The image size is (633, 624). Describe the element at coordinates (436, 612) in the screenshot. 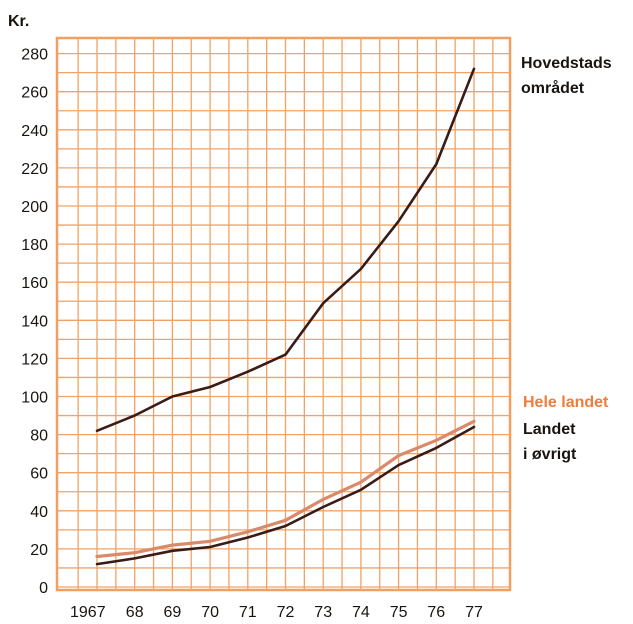

I see `x-tick-label: 76` at that location.